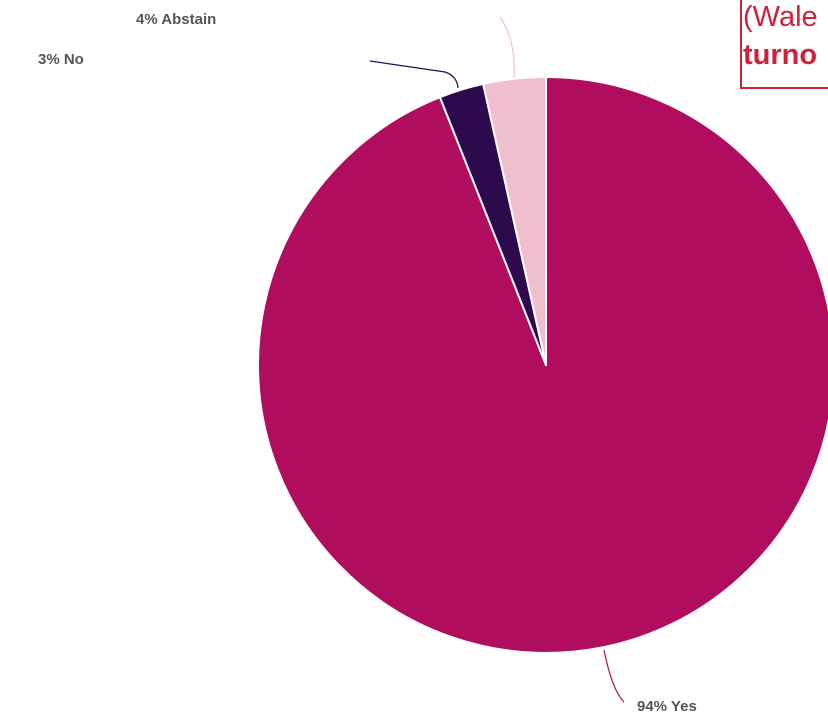 This screenshot has height=719, width=828. What do you see at coordinates (780, 55) in the screenshot?
I see `callout-line-2: turno` at bounding box center [780, 55].